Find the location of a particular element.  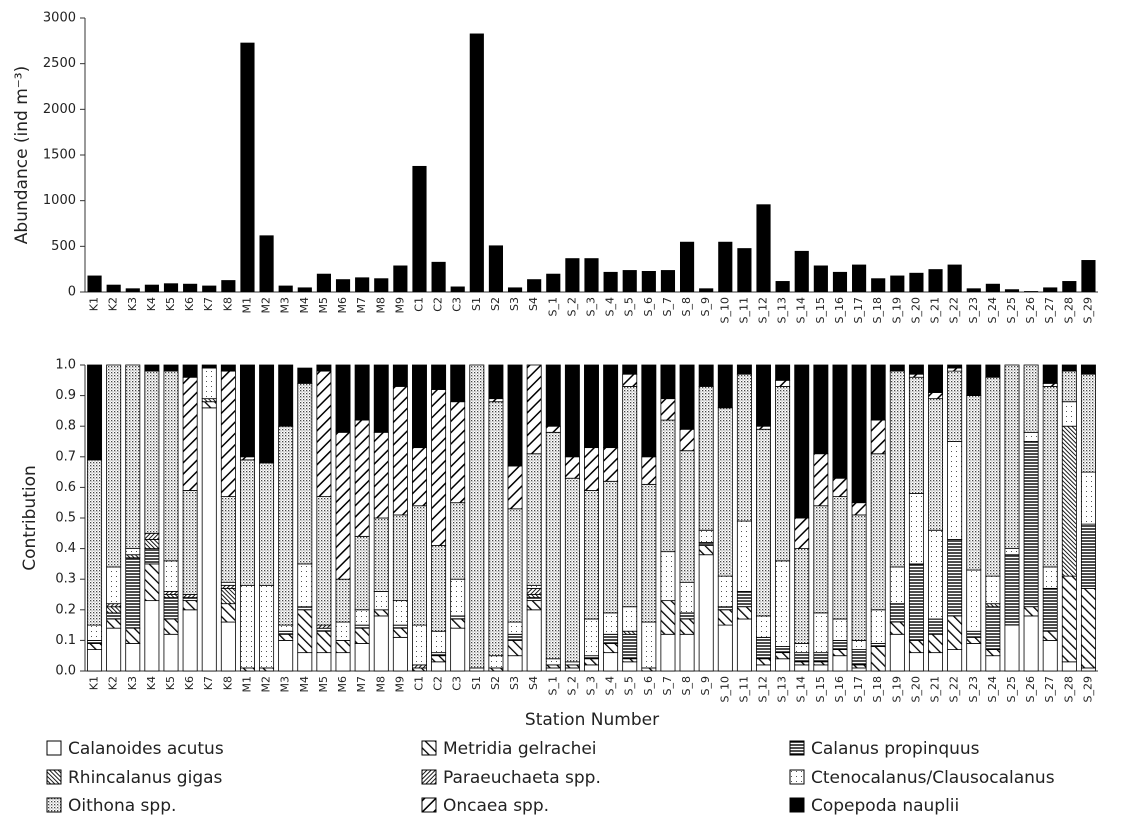

x-tick-label: C3 is located at coordinates (457, 683).